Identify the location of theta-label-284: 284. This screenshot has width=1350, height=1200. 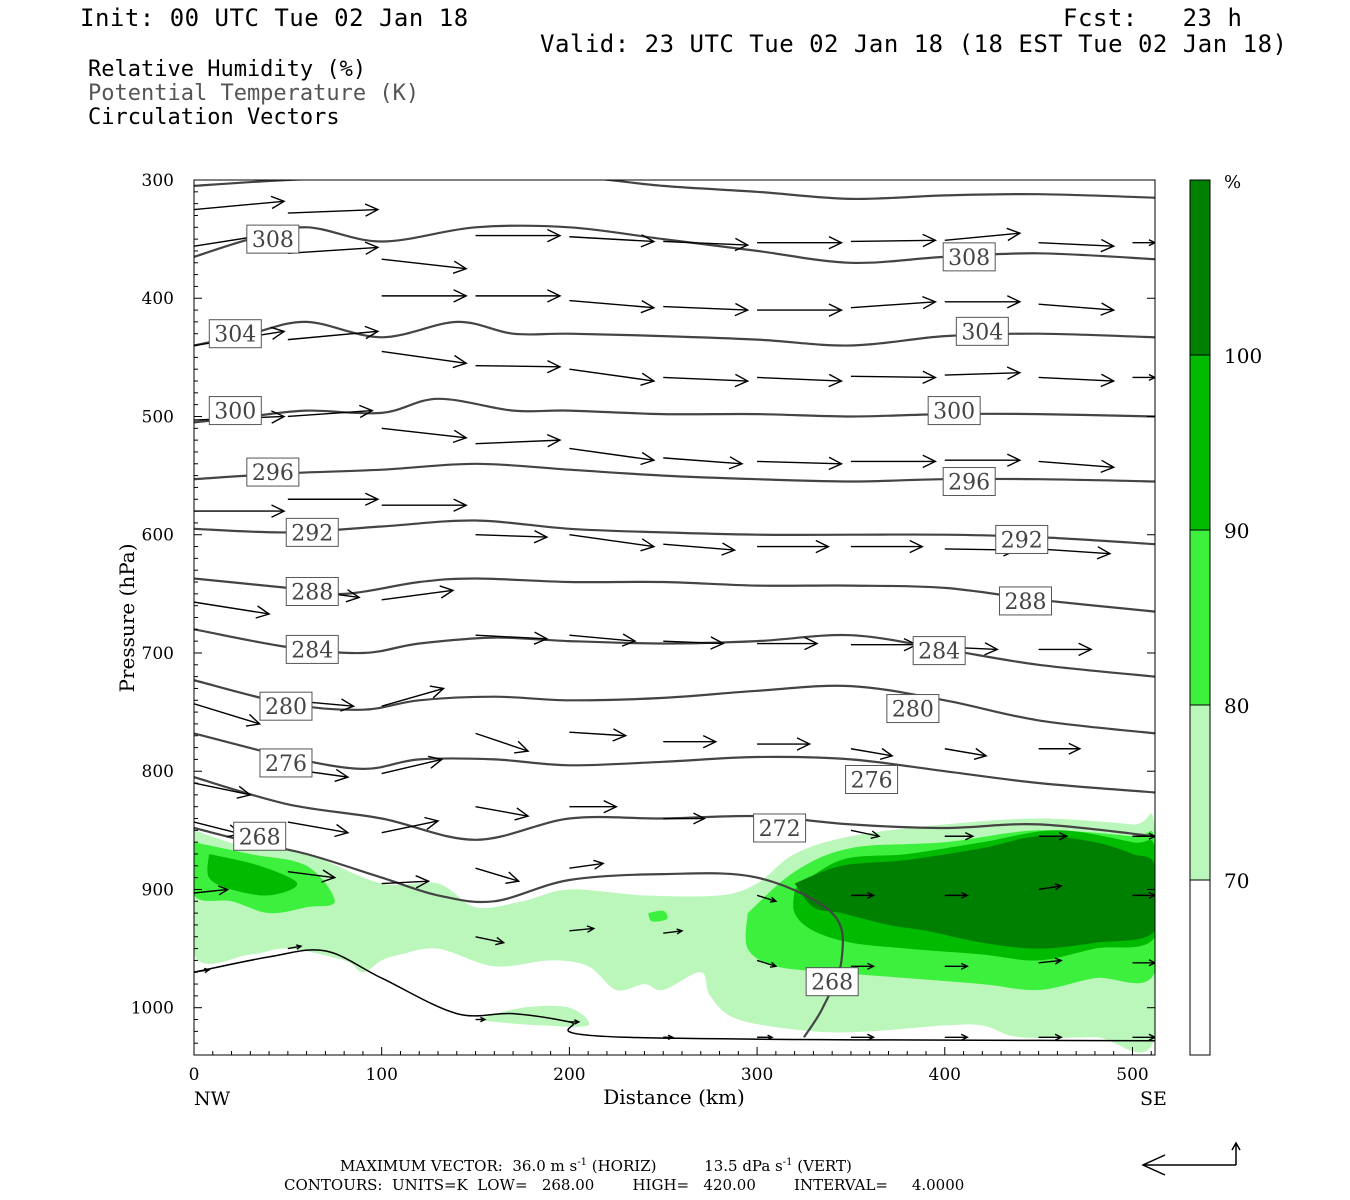
(939, 651).